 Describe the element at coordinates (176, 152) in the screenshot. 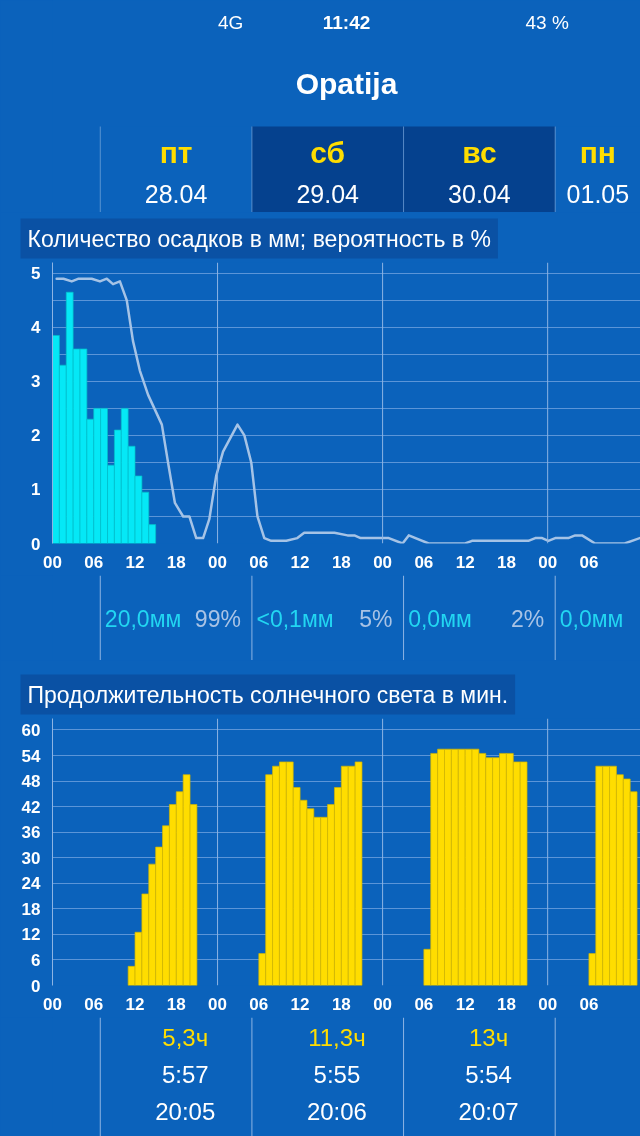

I see `text: пт` at that location.